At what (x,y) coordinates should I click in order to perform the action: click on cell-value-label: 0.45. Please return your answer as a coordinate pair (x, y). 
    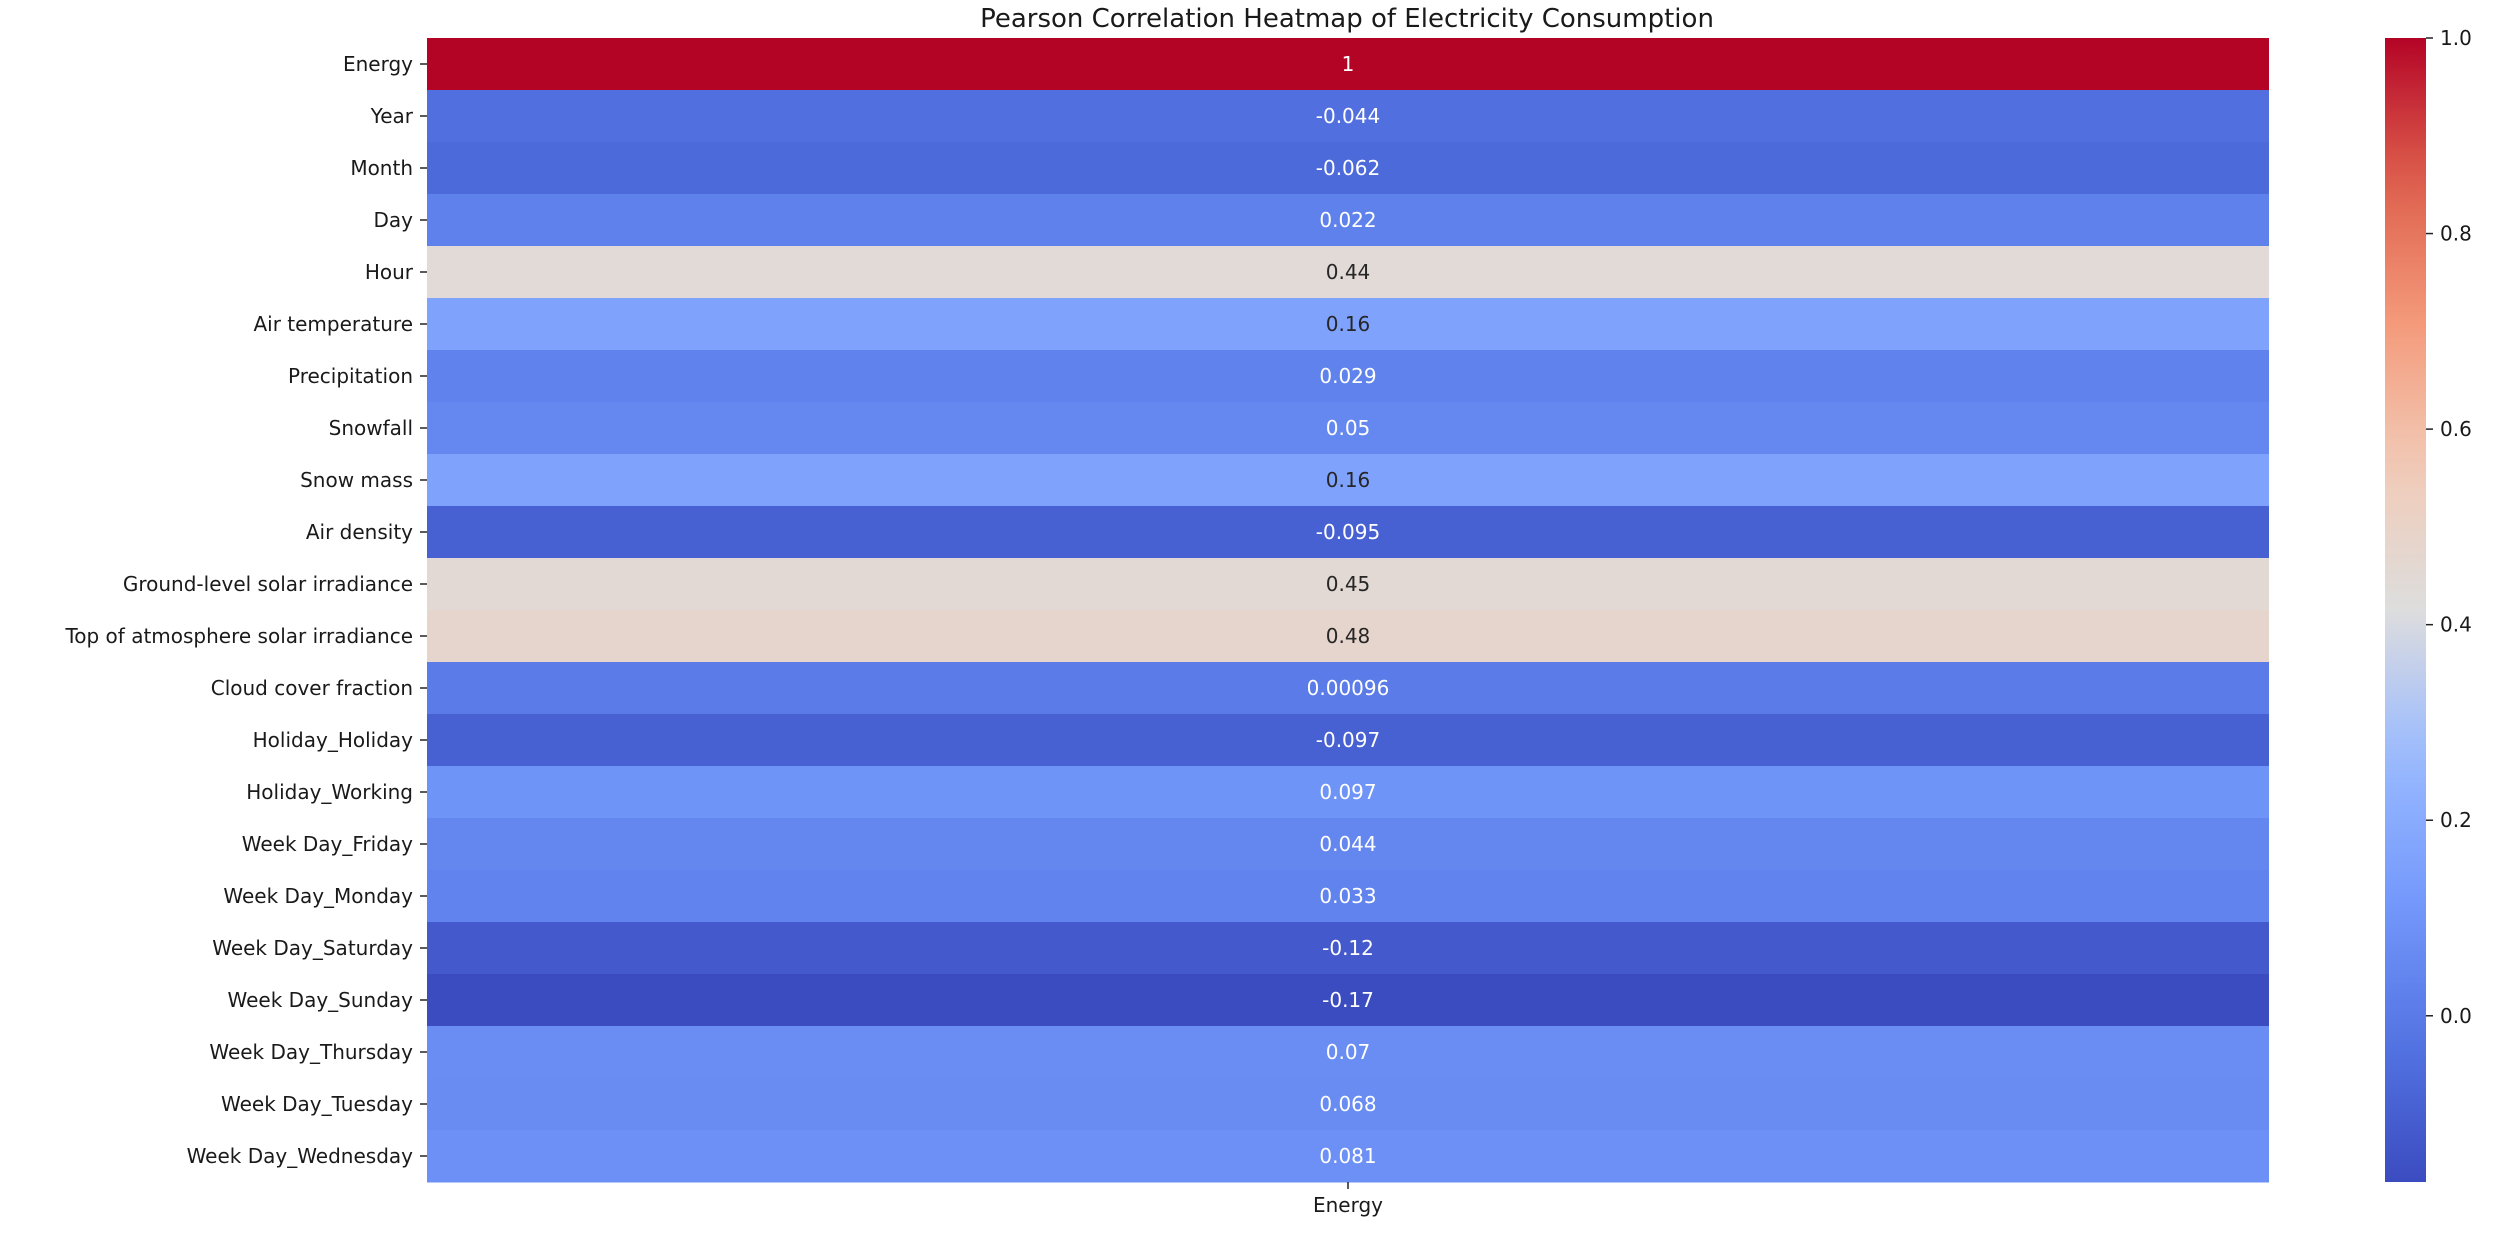
    Looking at the image, I should click on (1348, 584).